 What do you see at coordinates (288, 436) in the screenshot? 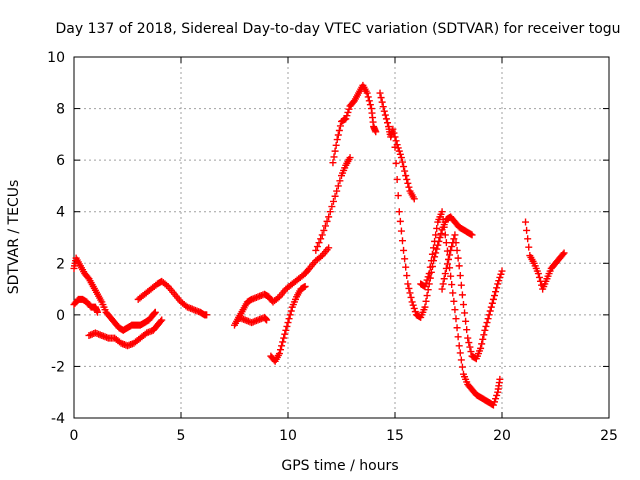
I see `x-tick-label: 10` at bounding box center [288, 436].